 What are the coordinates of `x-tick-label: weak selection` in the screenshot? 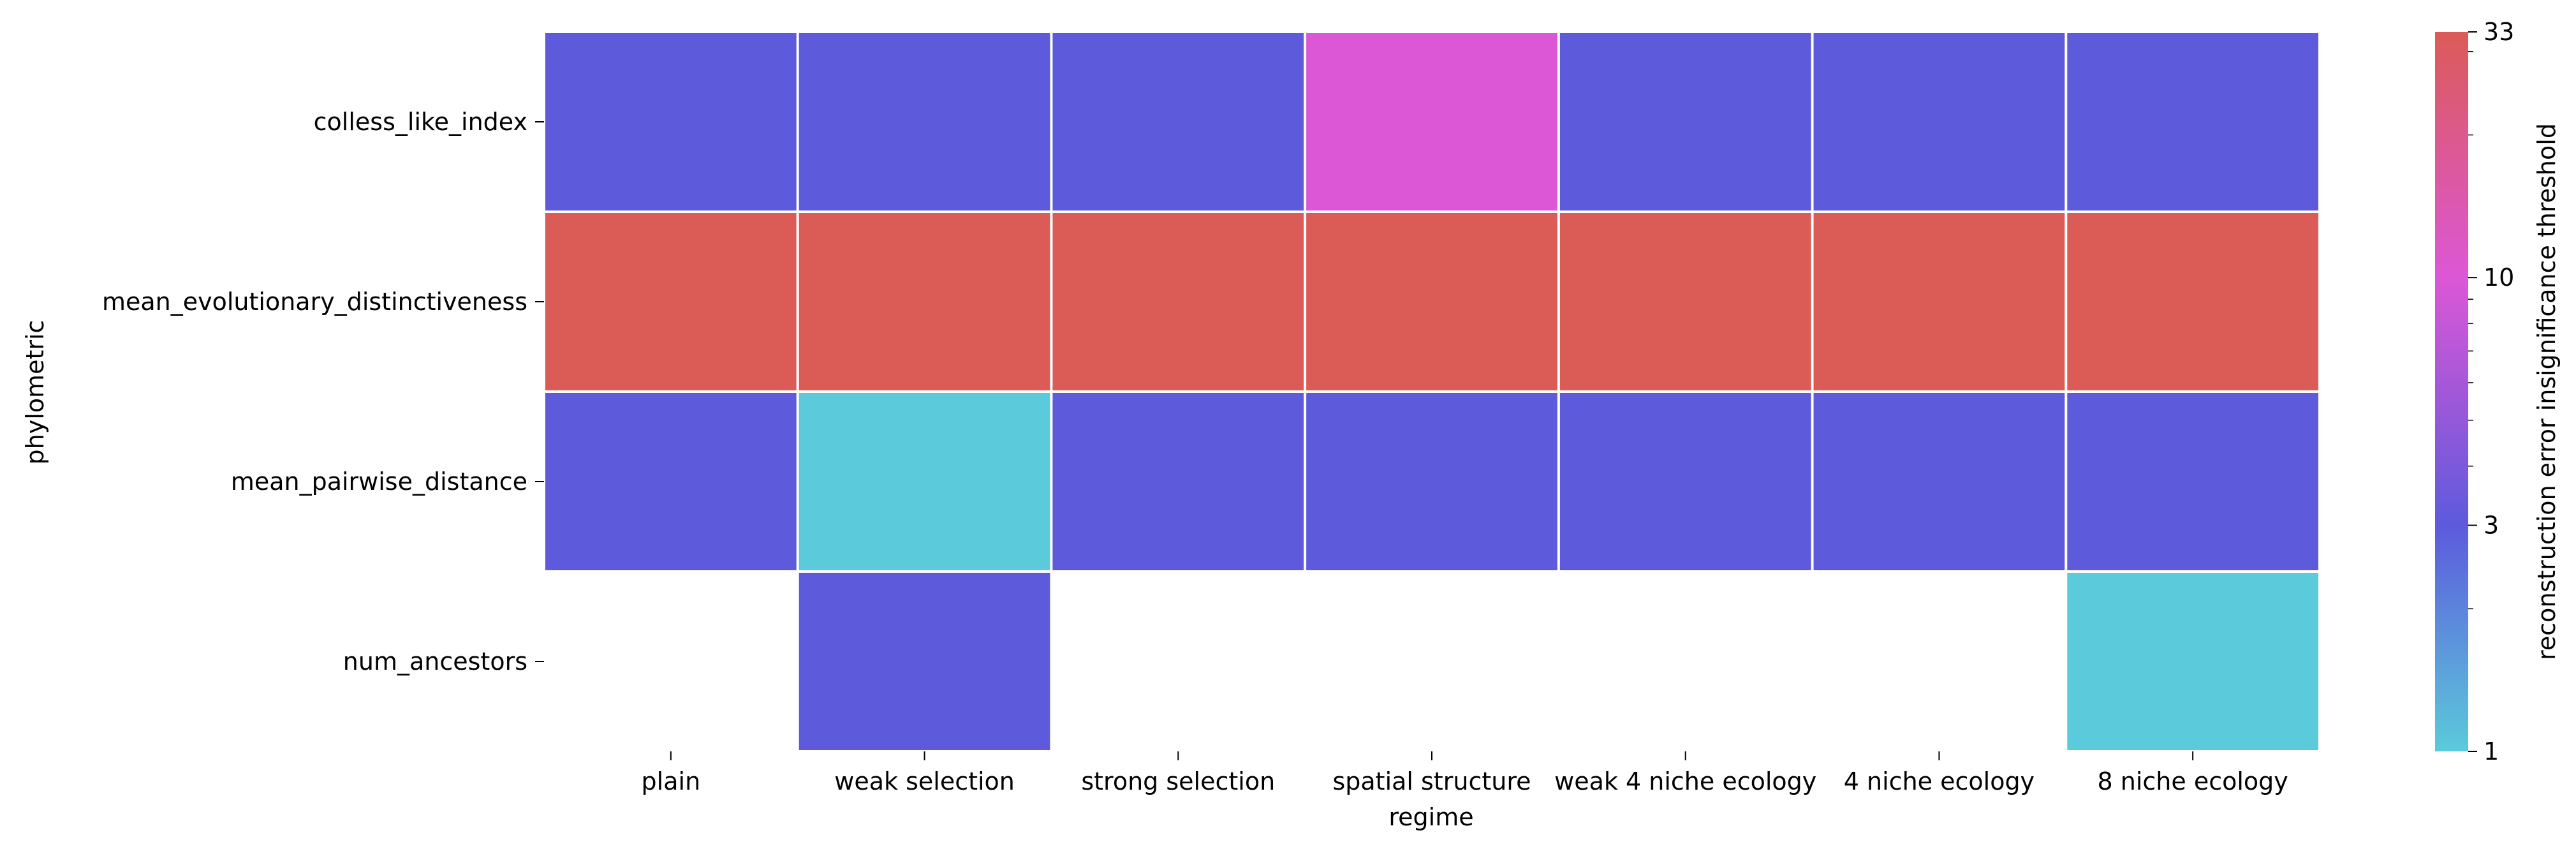 It's located at (924, 781).